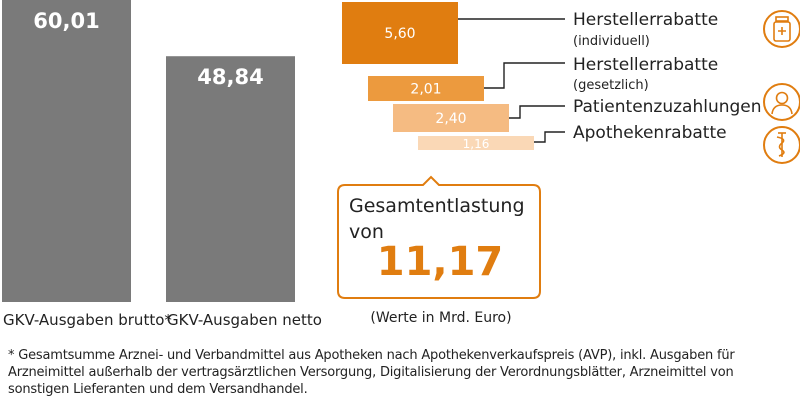  I want to click on discount-name-label: Patientenzuzahlungen, so click(667, 107).